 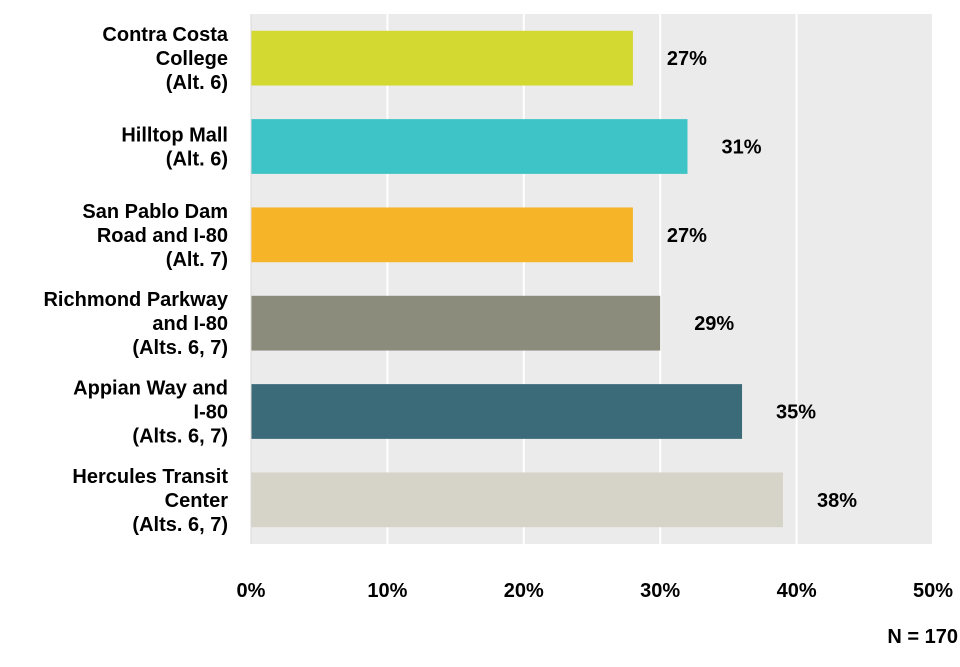 What do you see at coordinates (933, 591) in the screenshot?
I see `x-tick-label: 50%` at bounding box center [933, 591].